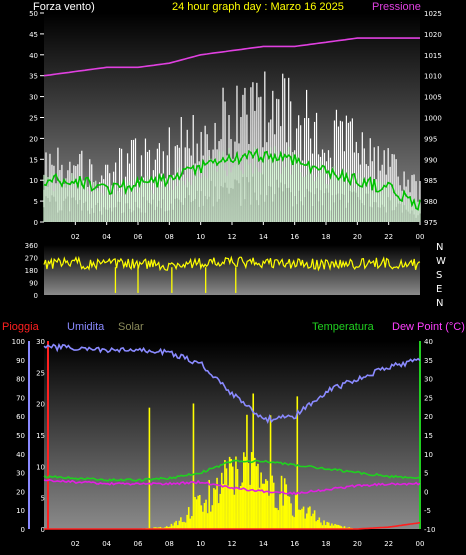 This screenshot has width=466, height=555. Describe the element at coordinates (20, 492) in the screenshot. I see `humidity-tick-label: 20` at that location.